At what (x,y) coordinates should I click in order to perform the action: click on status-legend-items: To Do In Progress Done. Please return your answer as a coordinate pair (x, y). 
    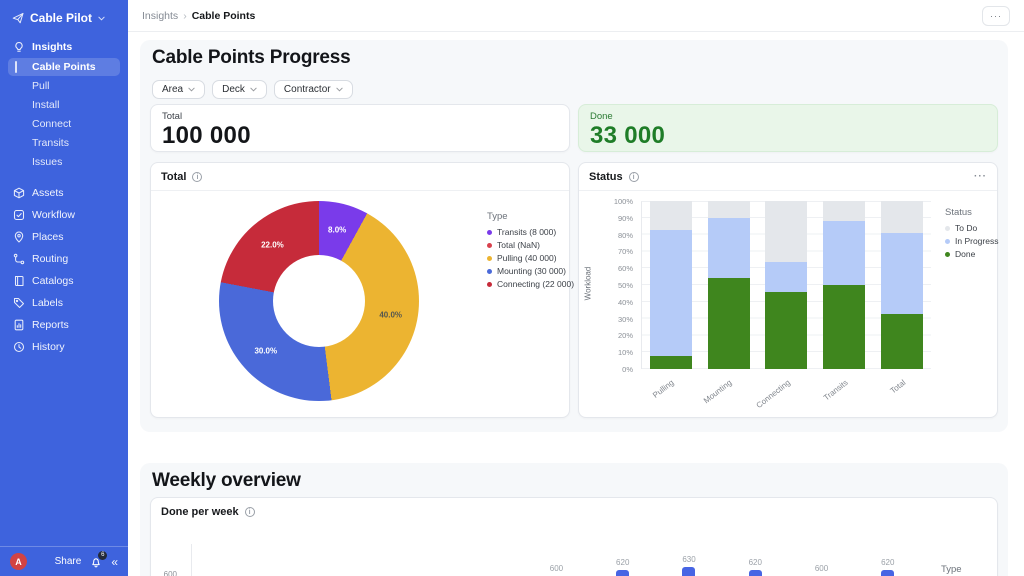
    Looking at the image, I should click on (971, 241).